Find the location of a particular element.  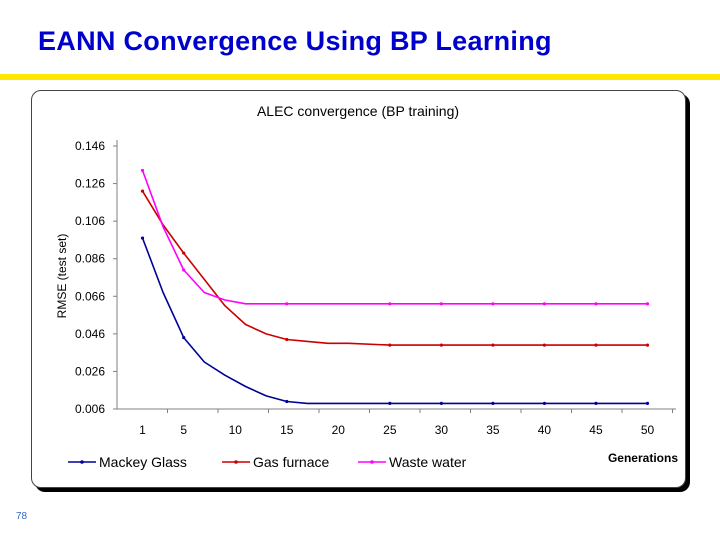

x-tick-label: 15 is located at coordinates (287, 430).